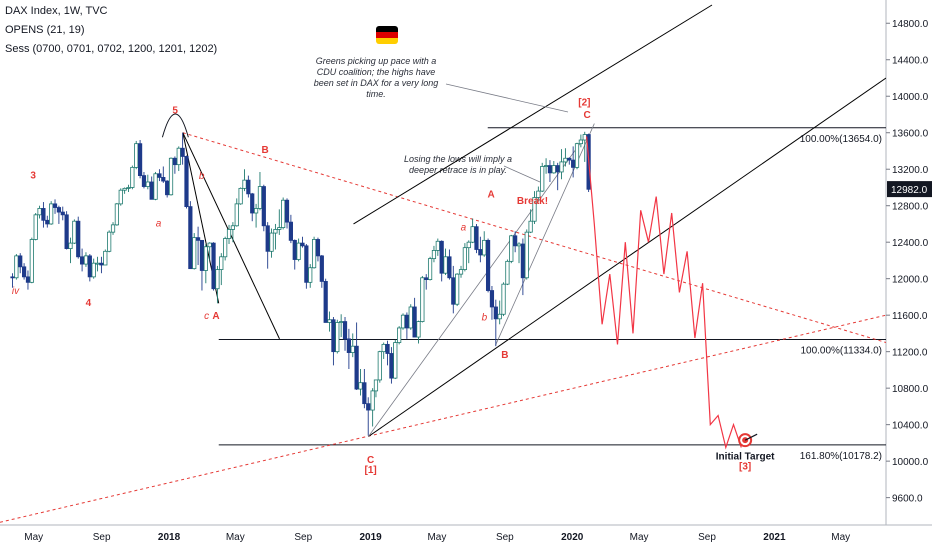 The image size is (932, 550). I want to click on y-tick-label: 13200.0, so click(910, 170).